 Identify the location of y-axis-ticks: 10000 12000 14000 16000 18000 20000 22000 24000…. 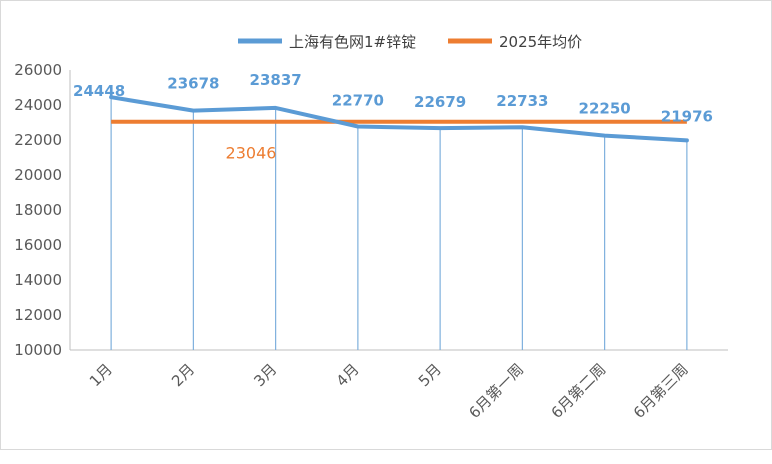
(38, 210).